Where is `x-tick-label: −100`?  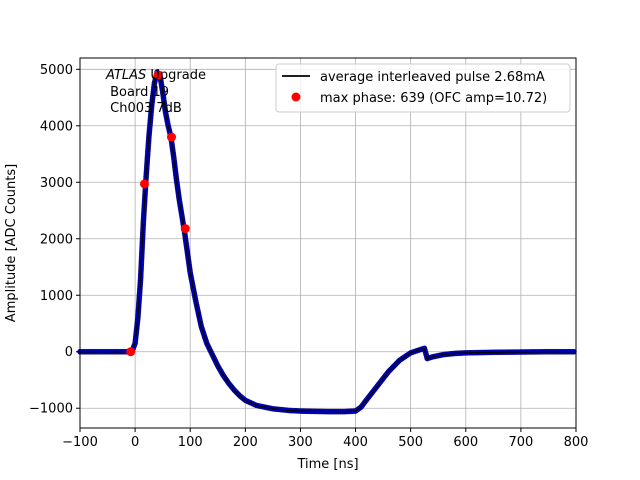
x-tick-label: −100 is located at coordinates (80, 442).